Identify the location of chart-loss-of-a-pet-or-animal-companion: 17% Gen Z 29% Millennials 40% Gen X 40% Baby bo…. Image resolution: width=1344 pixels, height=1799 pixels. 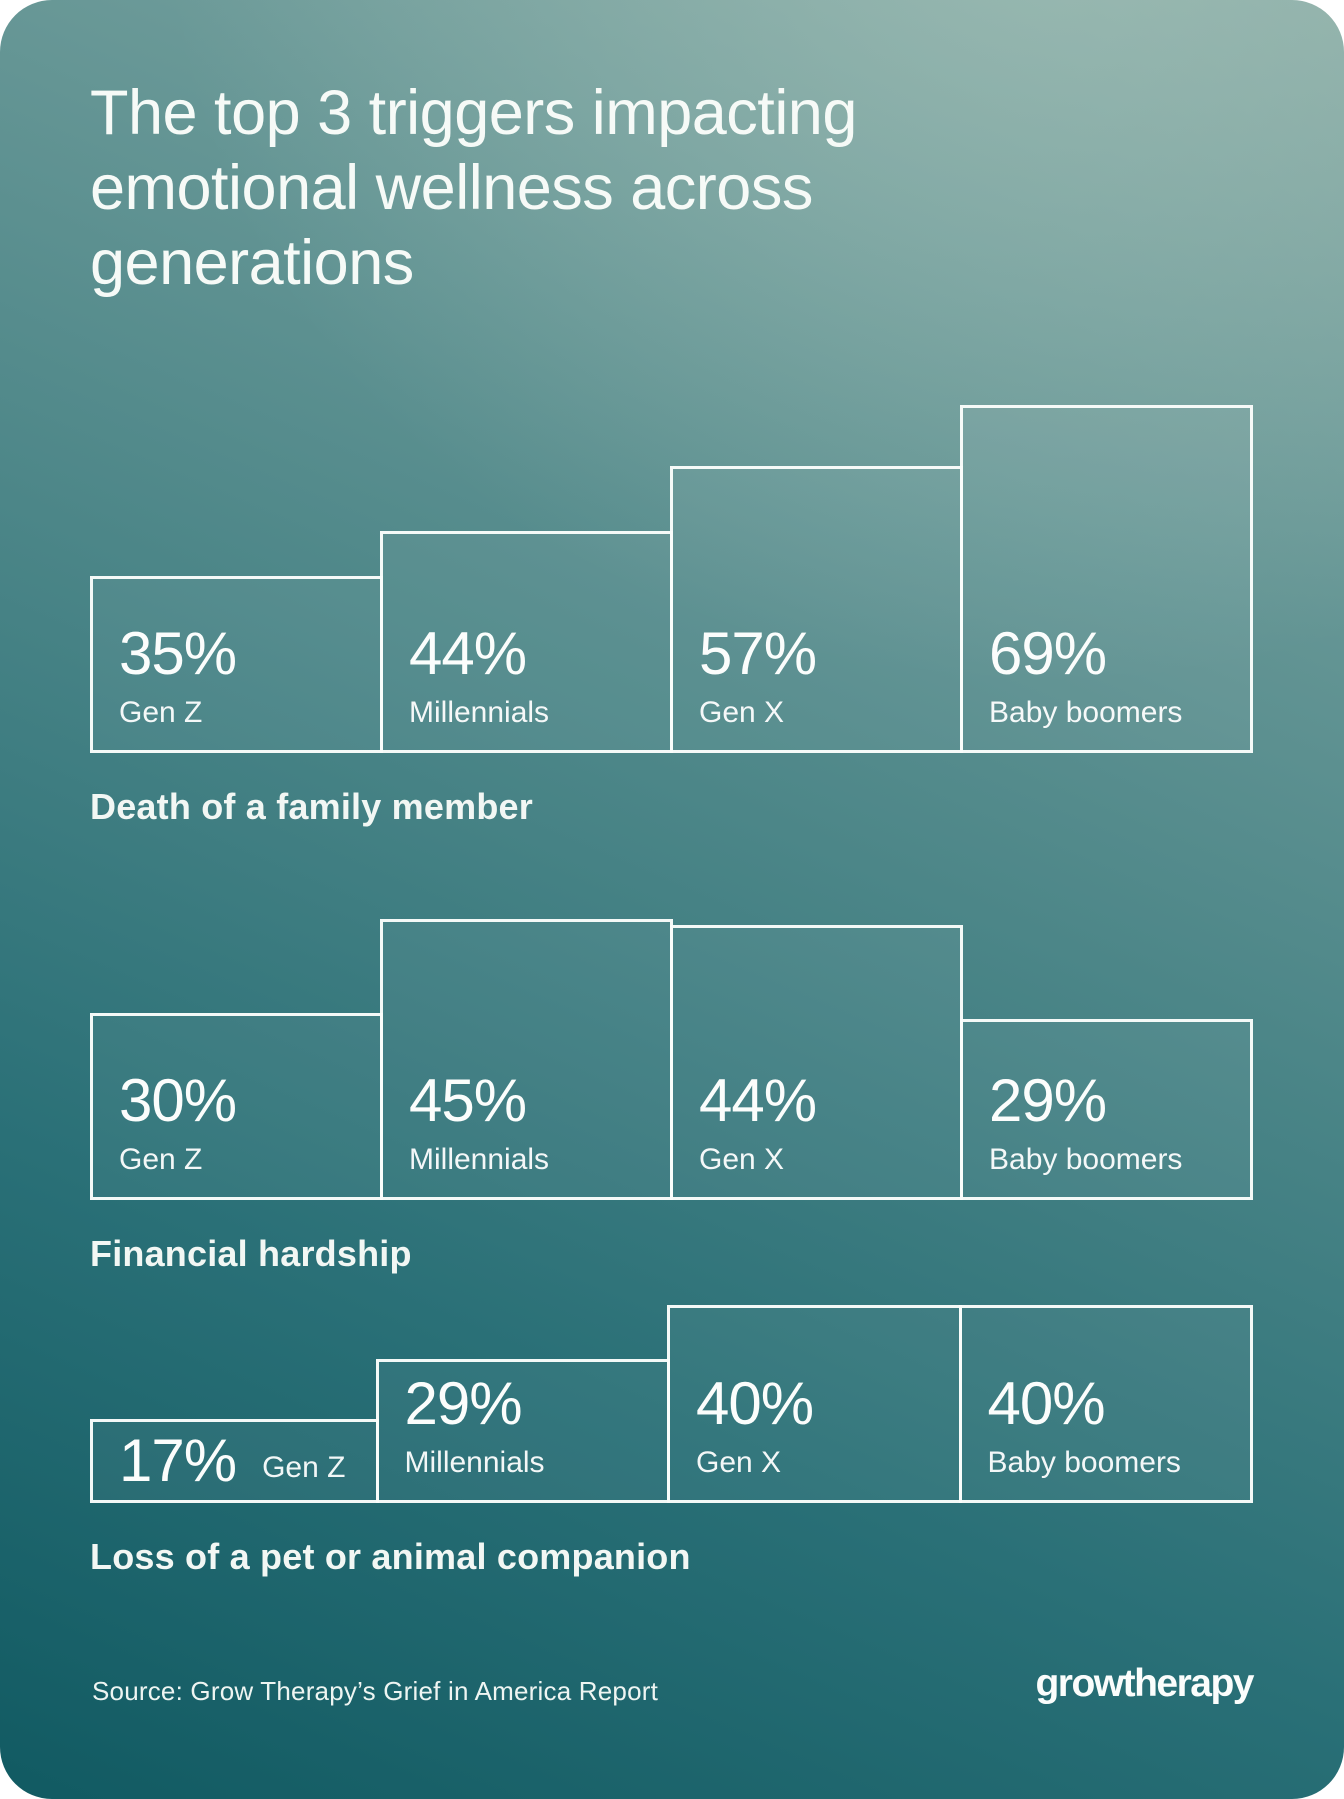
(671, 1441).